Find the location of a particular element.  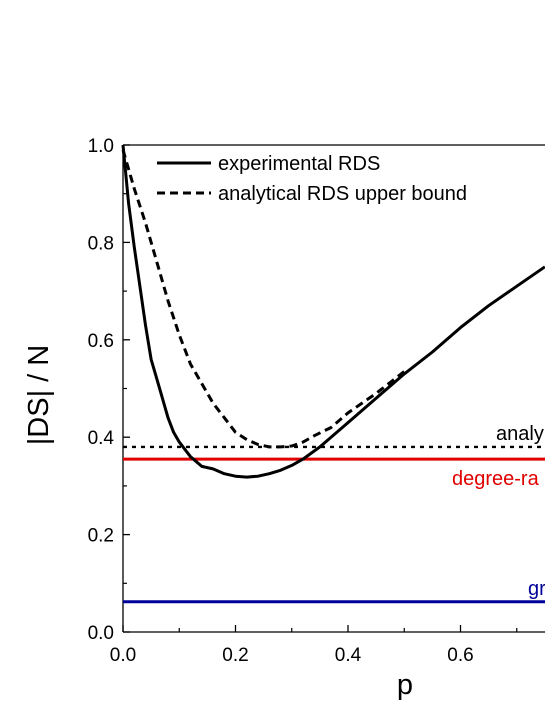

y-tick-label: 1.0 is located at coordinates (101, 146).